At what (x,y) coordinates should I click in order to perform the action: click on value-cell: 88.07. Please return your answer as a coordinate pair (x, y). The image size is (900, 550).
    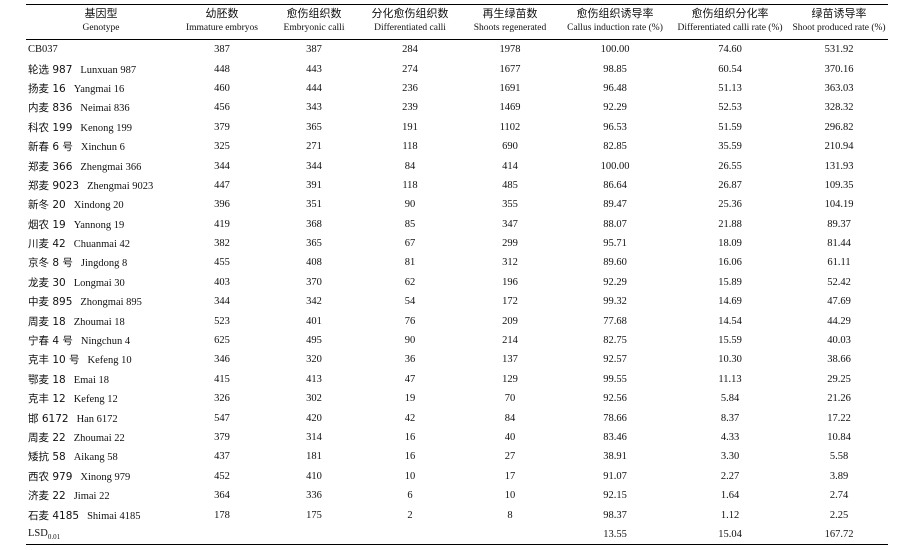
    Looking at the image, I should click on (615, 224).